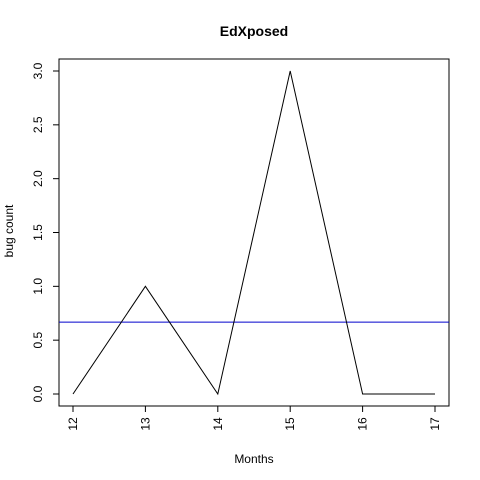 The height and width of the screenshot is (480, 480). What do you see at coordinates (45, 232) in the screenshot?
I see `y-axis: 0.0 0.5 1.0 1.5 2.0 2.5 3.0` at bounding box center [45, 232].